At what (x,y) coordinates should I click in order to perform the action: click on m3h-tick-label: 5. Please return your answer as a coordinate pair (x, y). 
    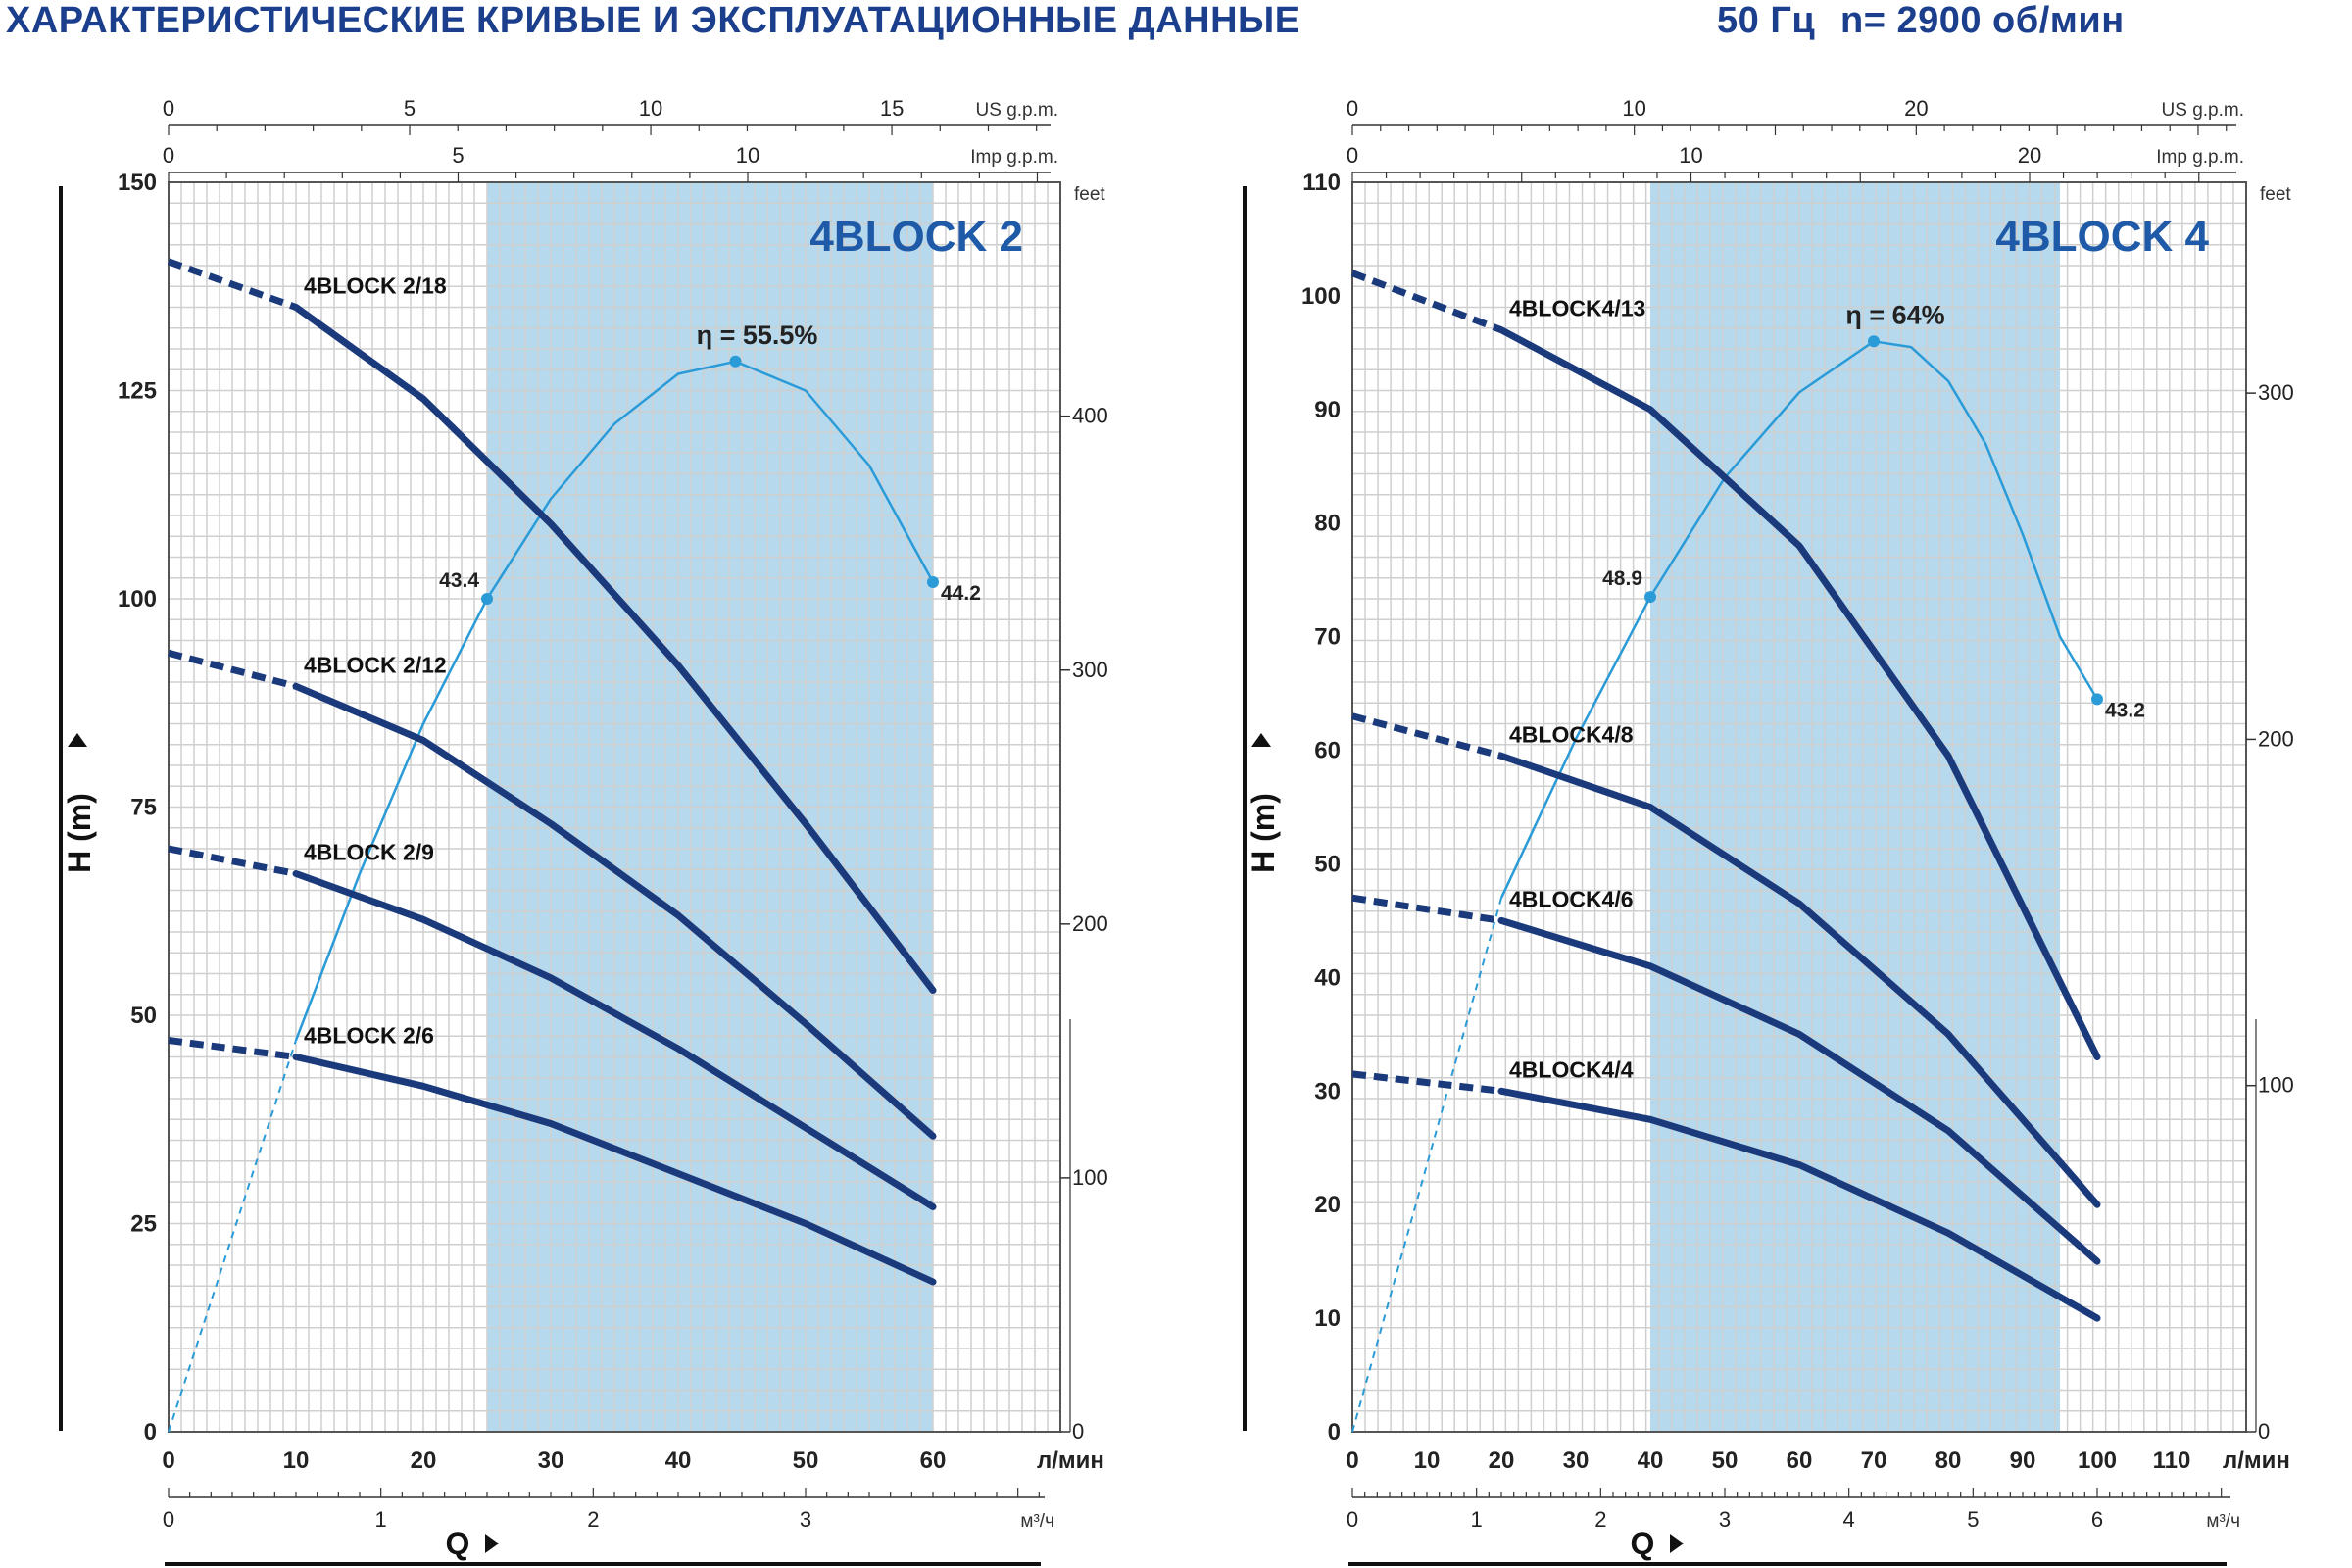
    Looking at the image, I should click on (1973, 1519).